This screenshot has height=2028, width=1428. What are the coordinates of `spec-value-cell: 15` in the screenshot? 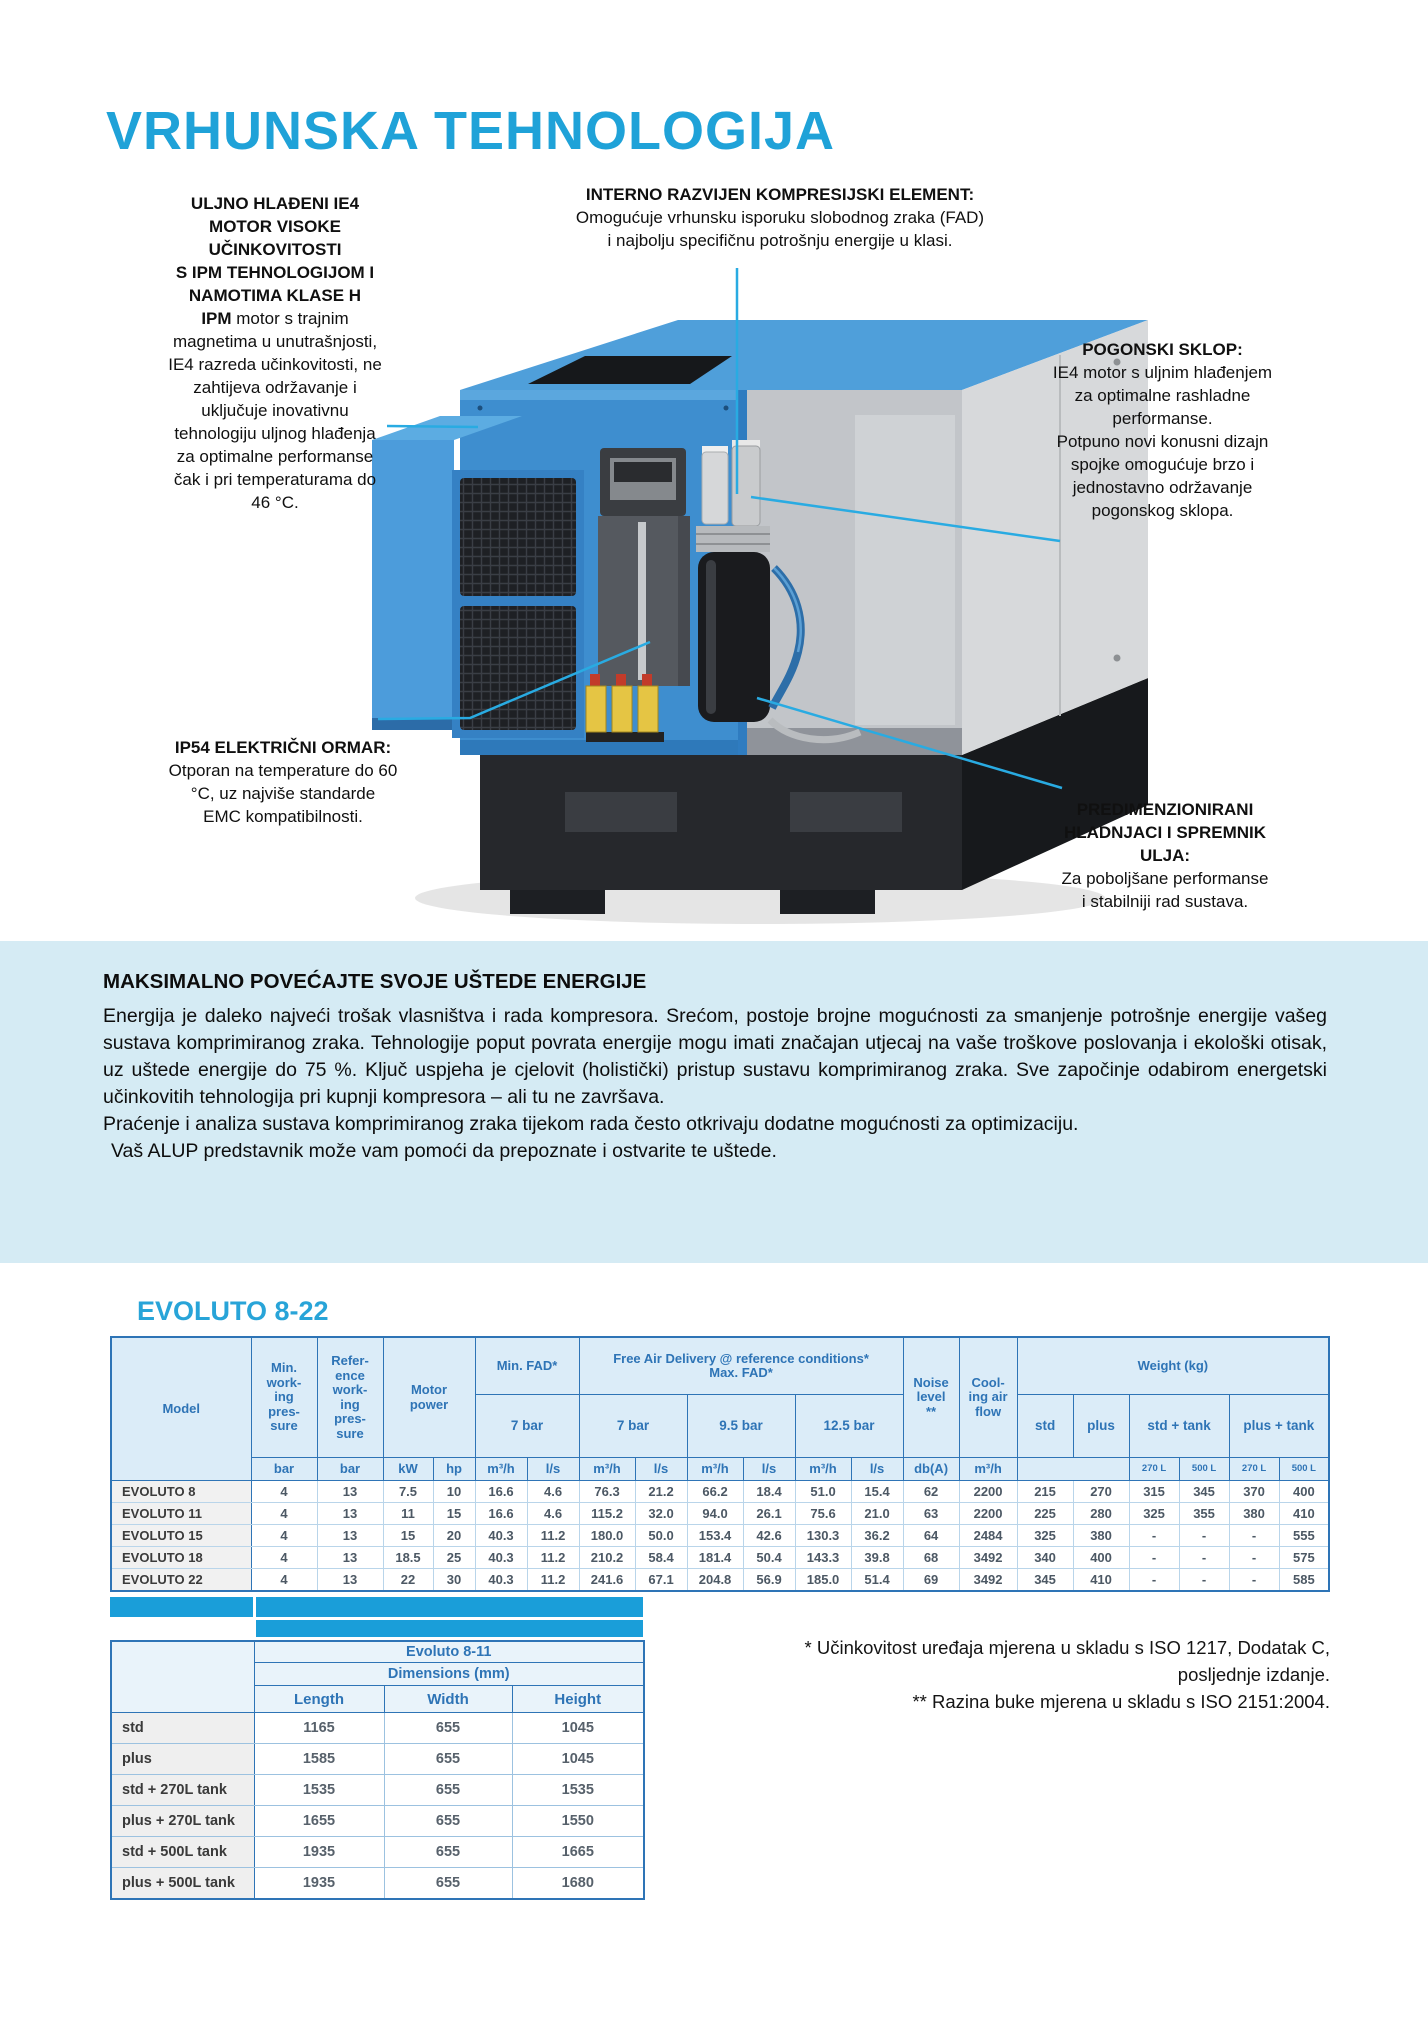 It's located at (408, 1535).